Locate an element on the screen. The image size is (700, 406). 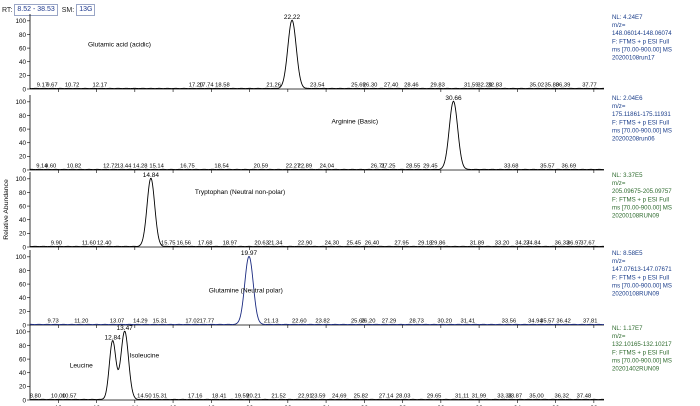
baseline-rt-label: 36.42 is located at coordinates (563, 322).